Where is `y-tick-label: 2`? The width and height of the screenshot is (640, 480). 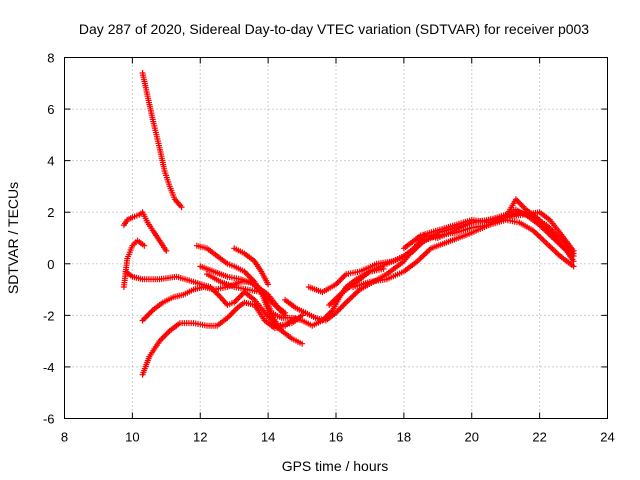
y-tick-label: 2 is located at coordinates (50, 212).